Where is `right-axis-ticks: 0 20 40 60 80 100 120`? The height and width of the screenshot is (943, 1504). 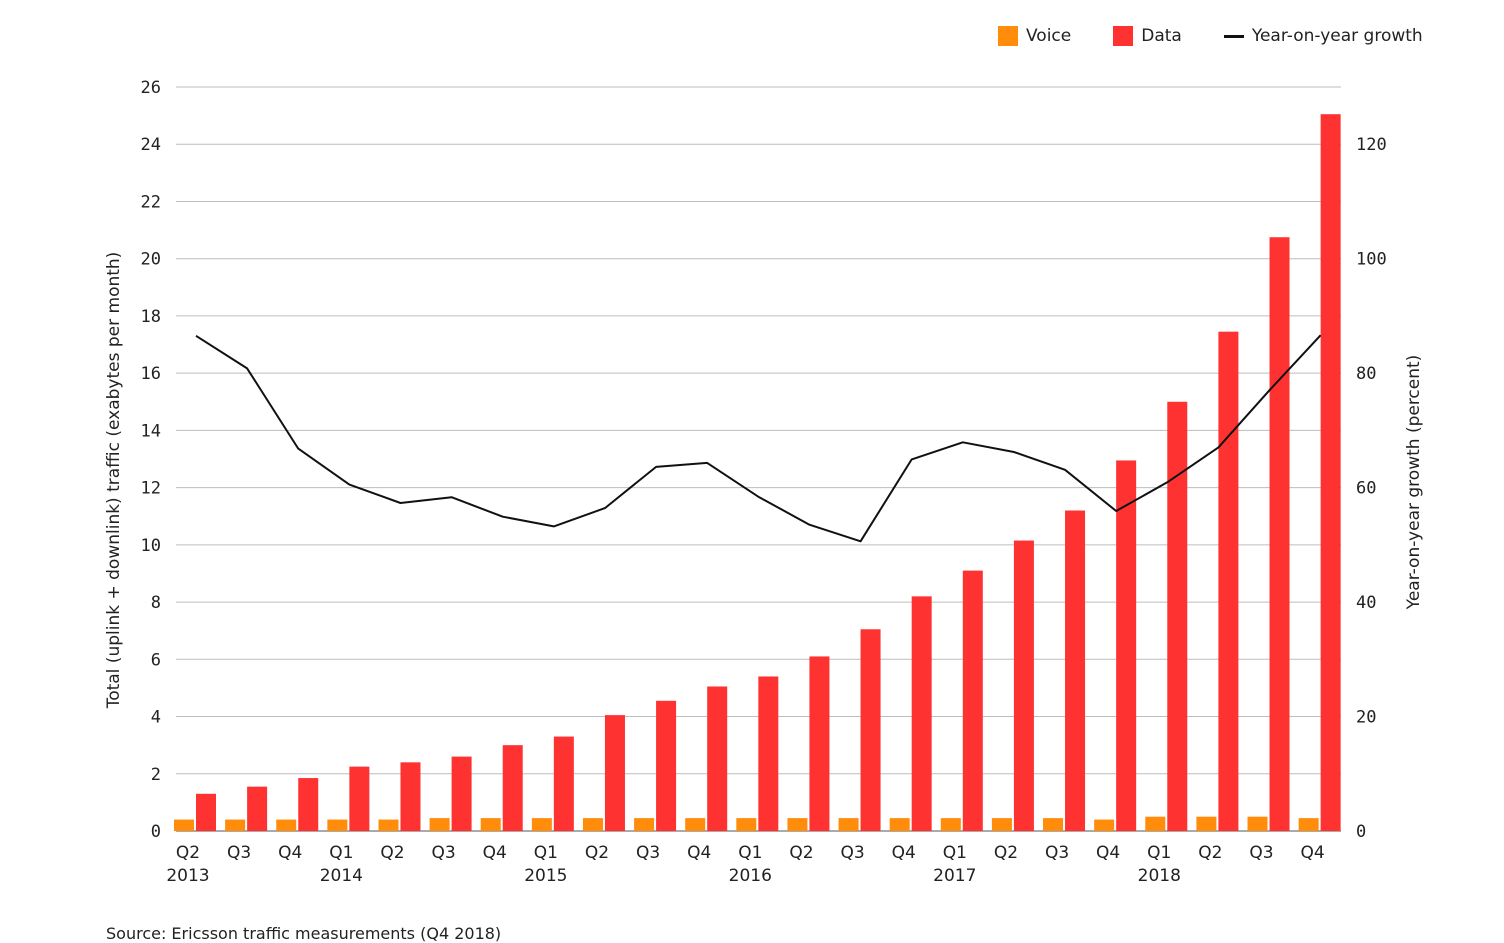
right-axis-ticks: 0 20 40 60 80 100 120 is located at coordinates (1371, 488).